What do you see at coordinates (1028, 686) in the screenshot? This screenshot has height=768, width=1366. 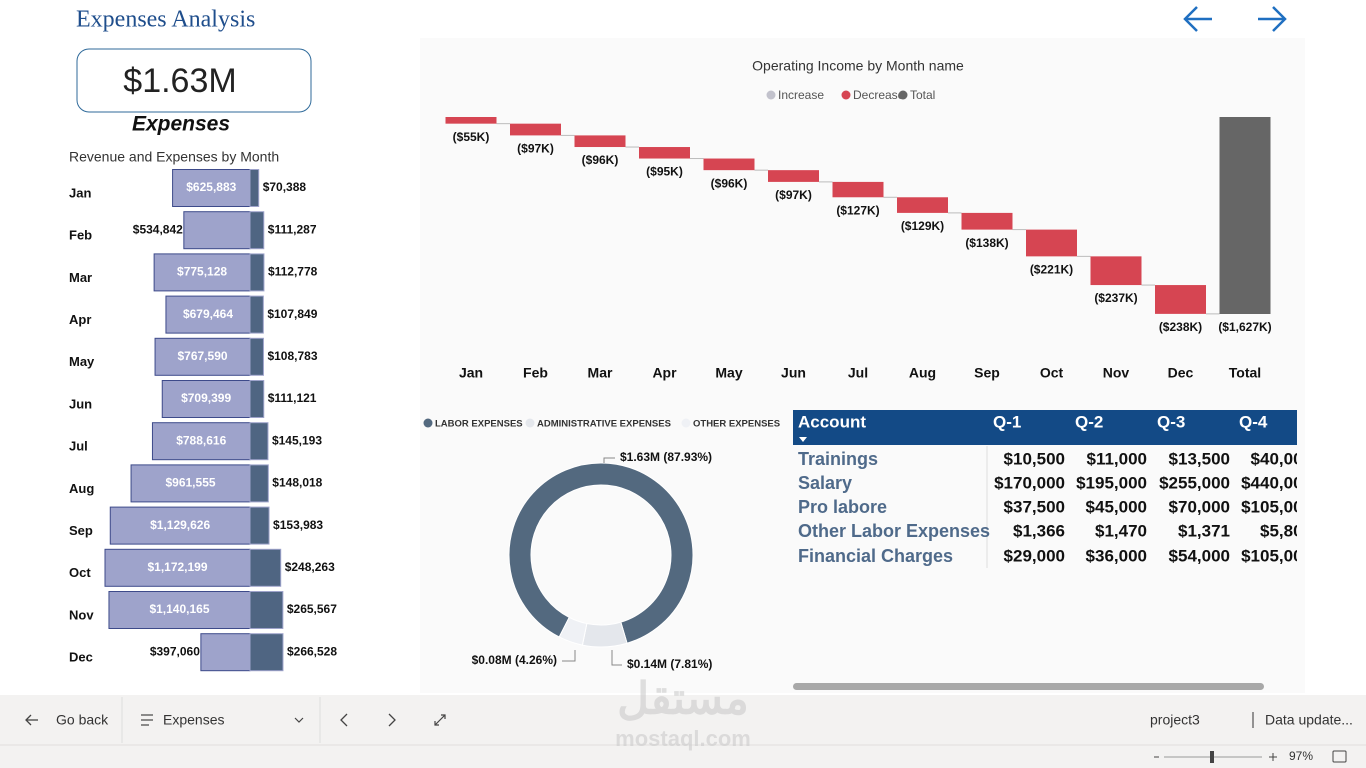 I see `scrollbar` at bounding box center [1028, 686].